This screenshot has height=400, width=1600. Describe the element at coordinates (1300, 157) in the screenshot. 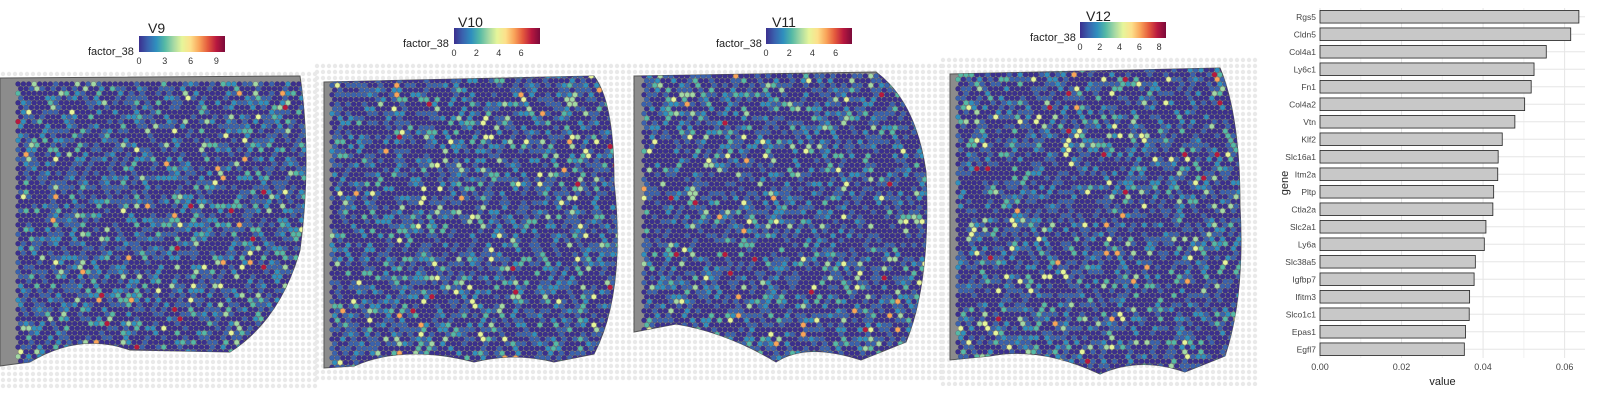

I see `y-tick-label: Slc16a1` at that location.